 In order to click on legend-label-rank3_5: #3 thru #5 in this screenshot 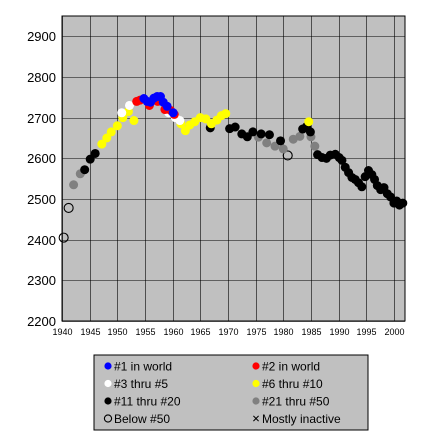, I will do `click(141, 384)`.